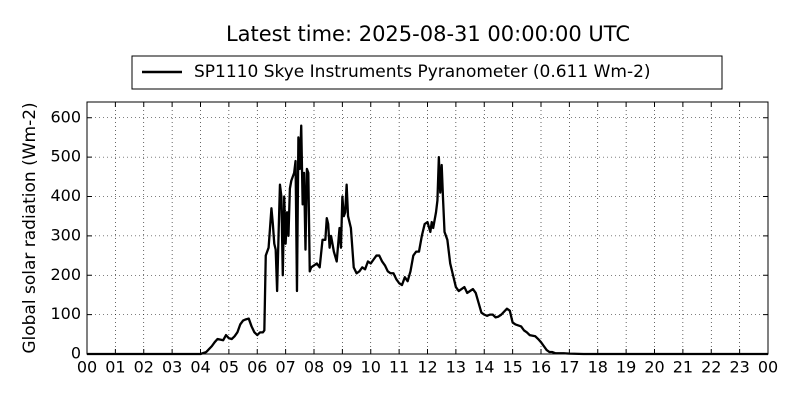  Describe the element at coordinates (626, 367) in the screenshot. I see `x-tick-label: 19` at that location.